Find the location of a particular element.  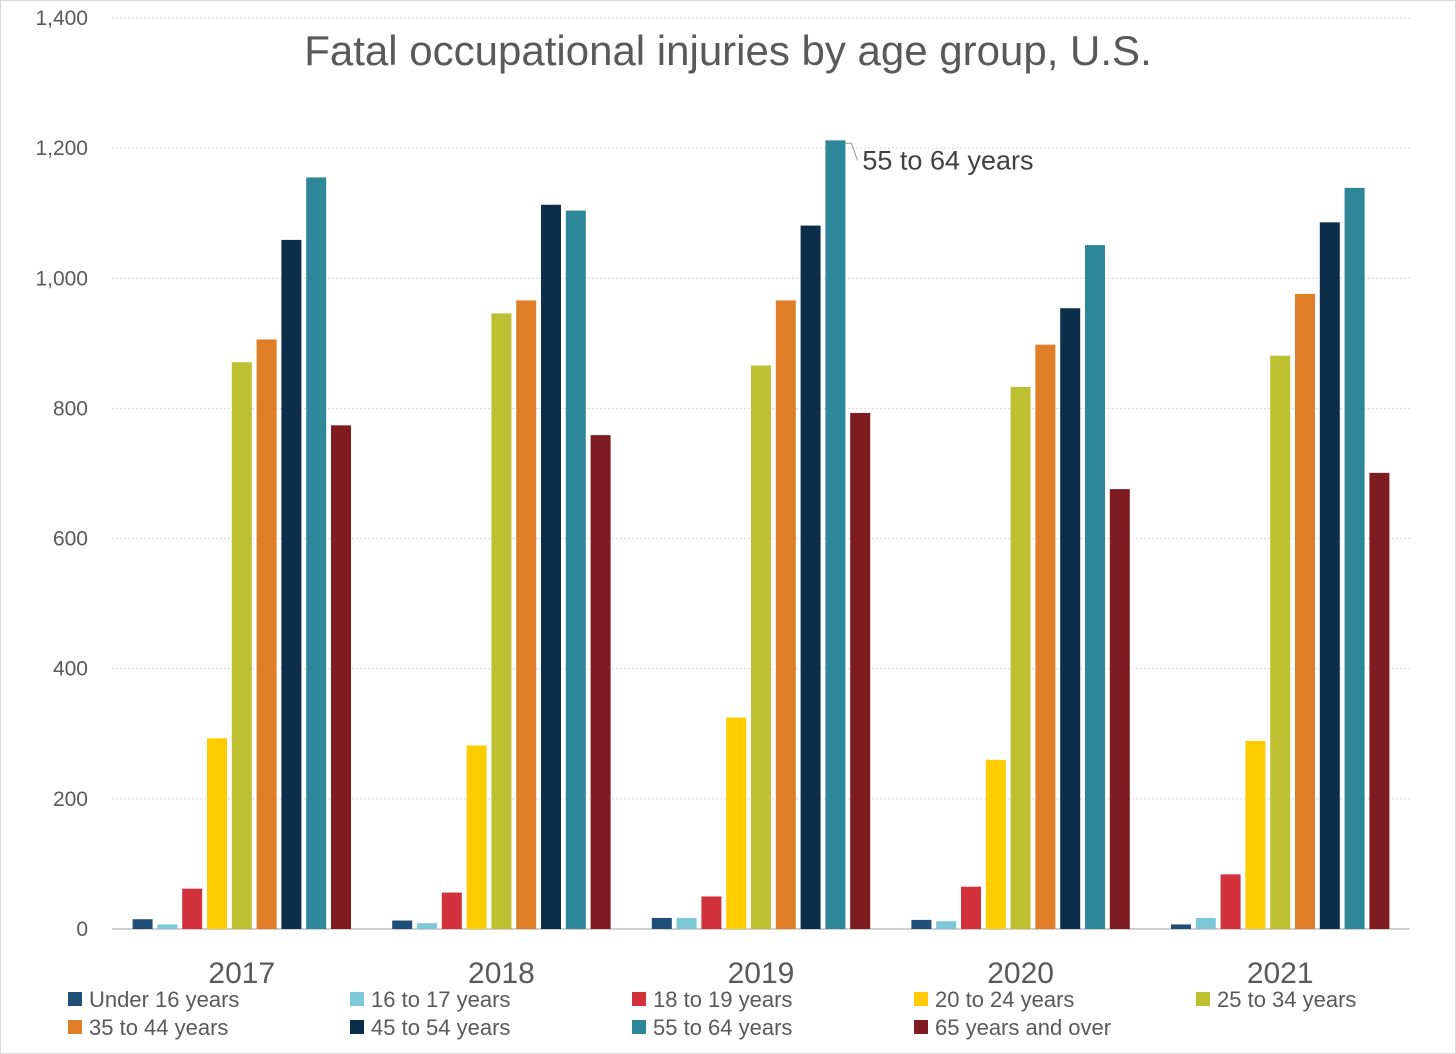

bar-55-to-64-years-2019 is located at coordinates (835, 534).